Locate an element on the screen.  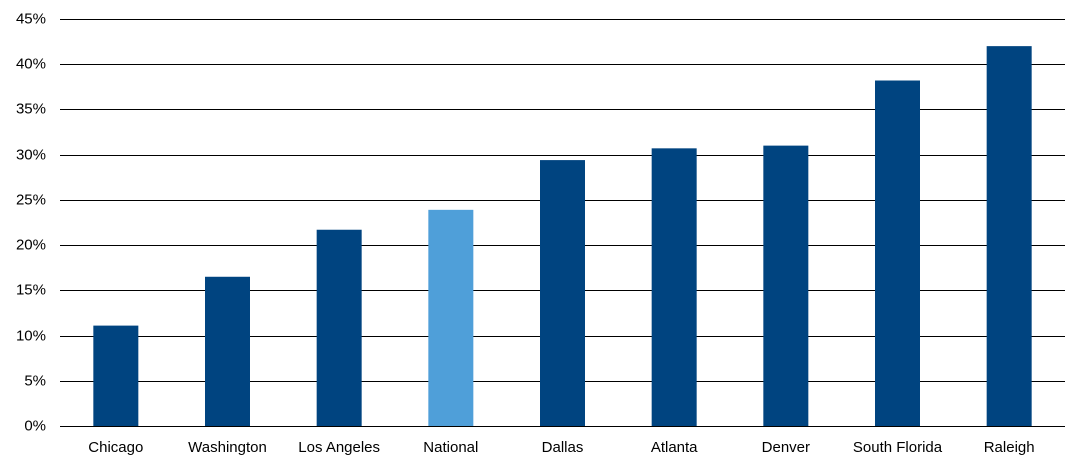
y-tick-label: 20% is located at coordinates (31, 244).